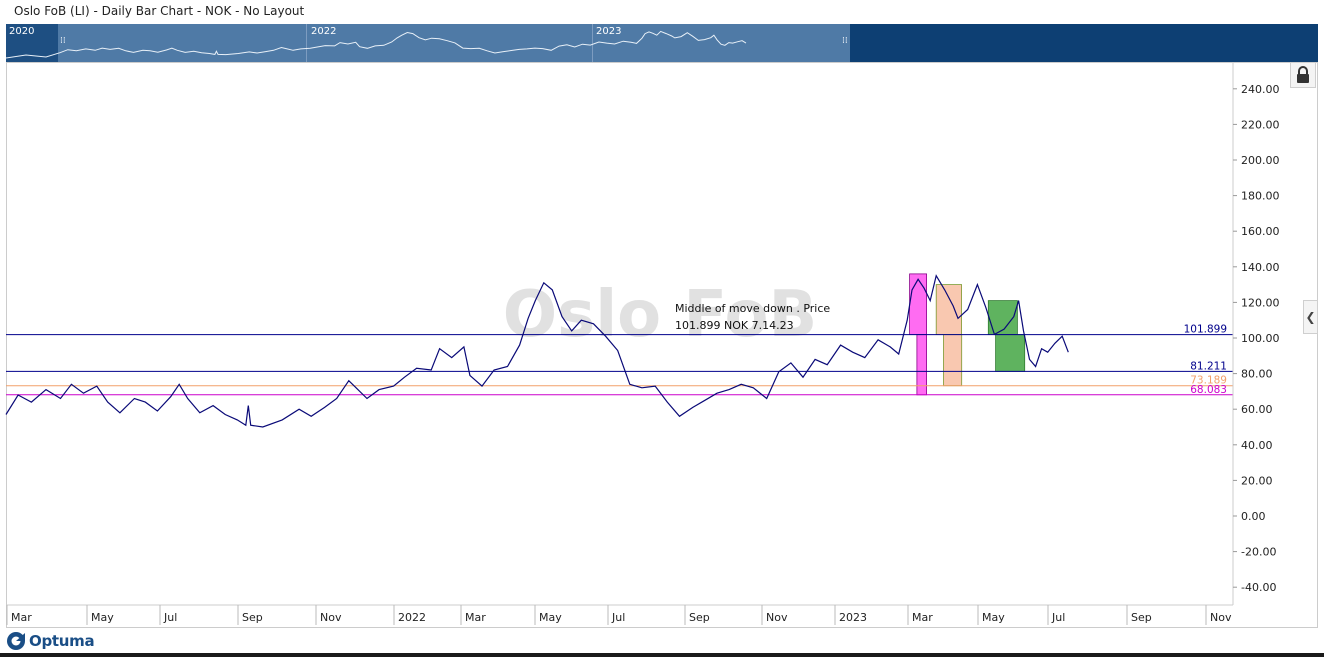  I want to click on optuma-logo: Optuma, so click(50, 641).